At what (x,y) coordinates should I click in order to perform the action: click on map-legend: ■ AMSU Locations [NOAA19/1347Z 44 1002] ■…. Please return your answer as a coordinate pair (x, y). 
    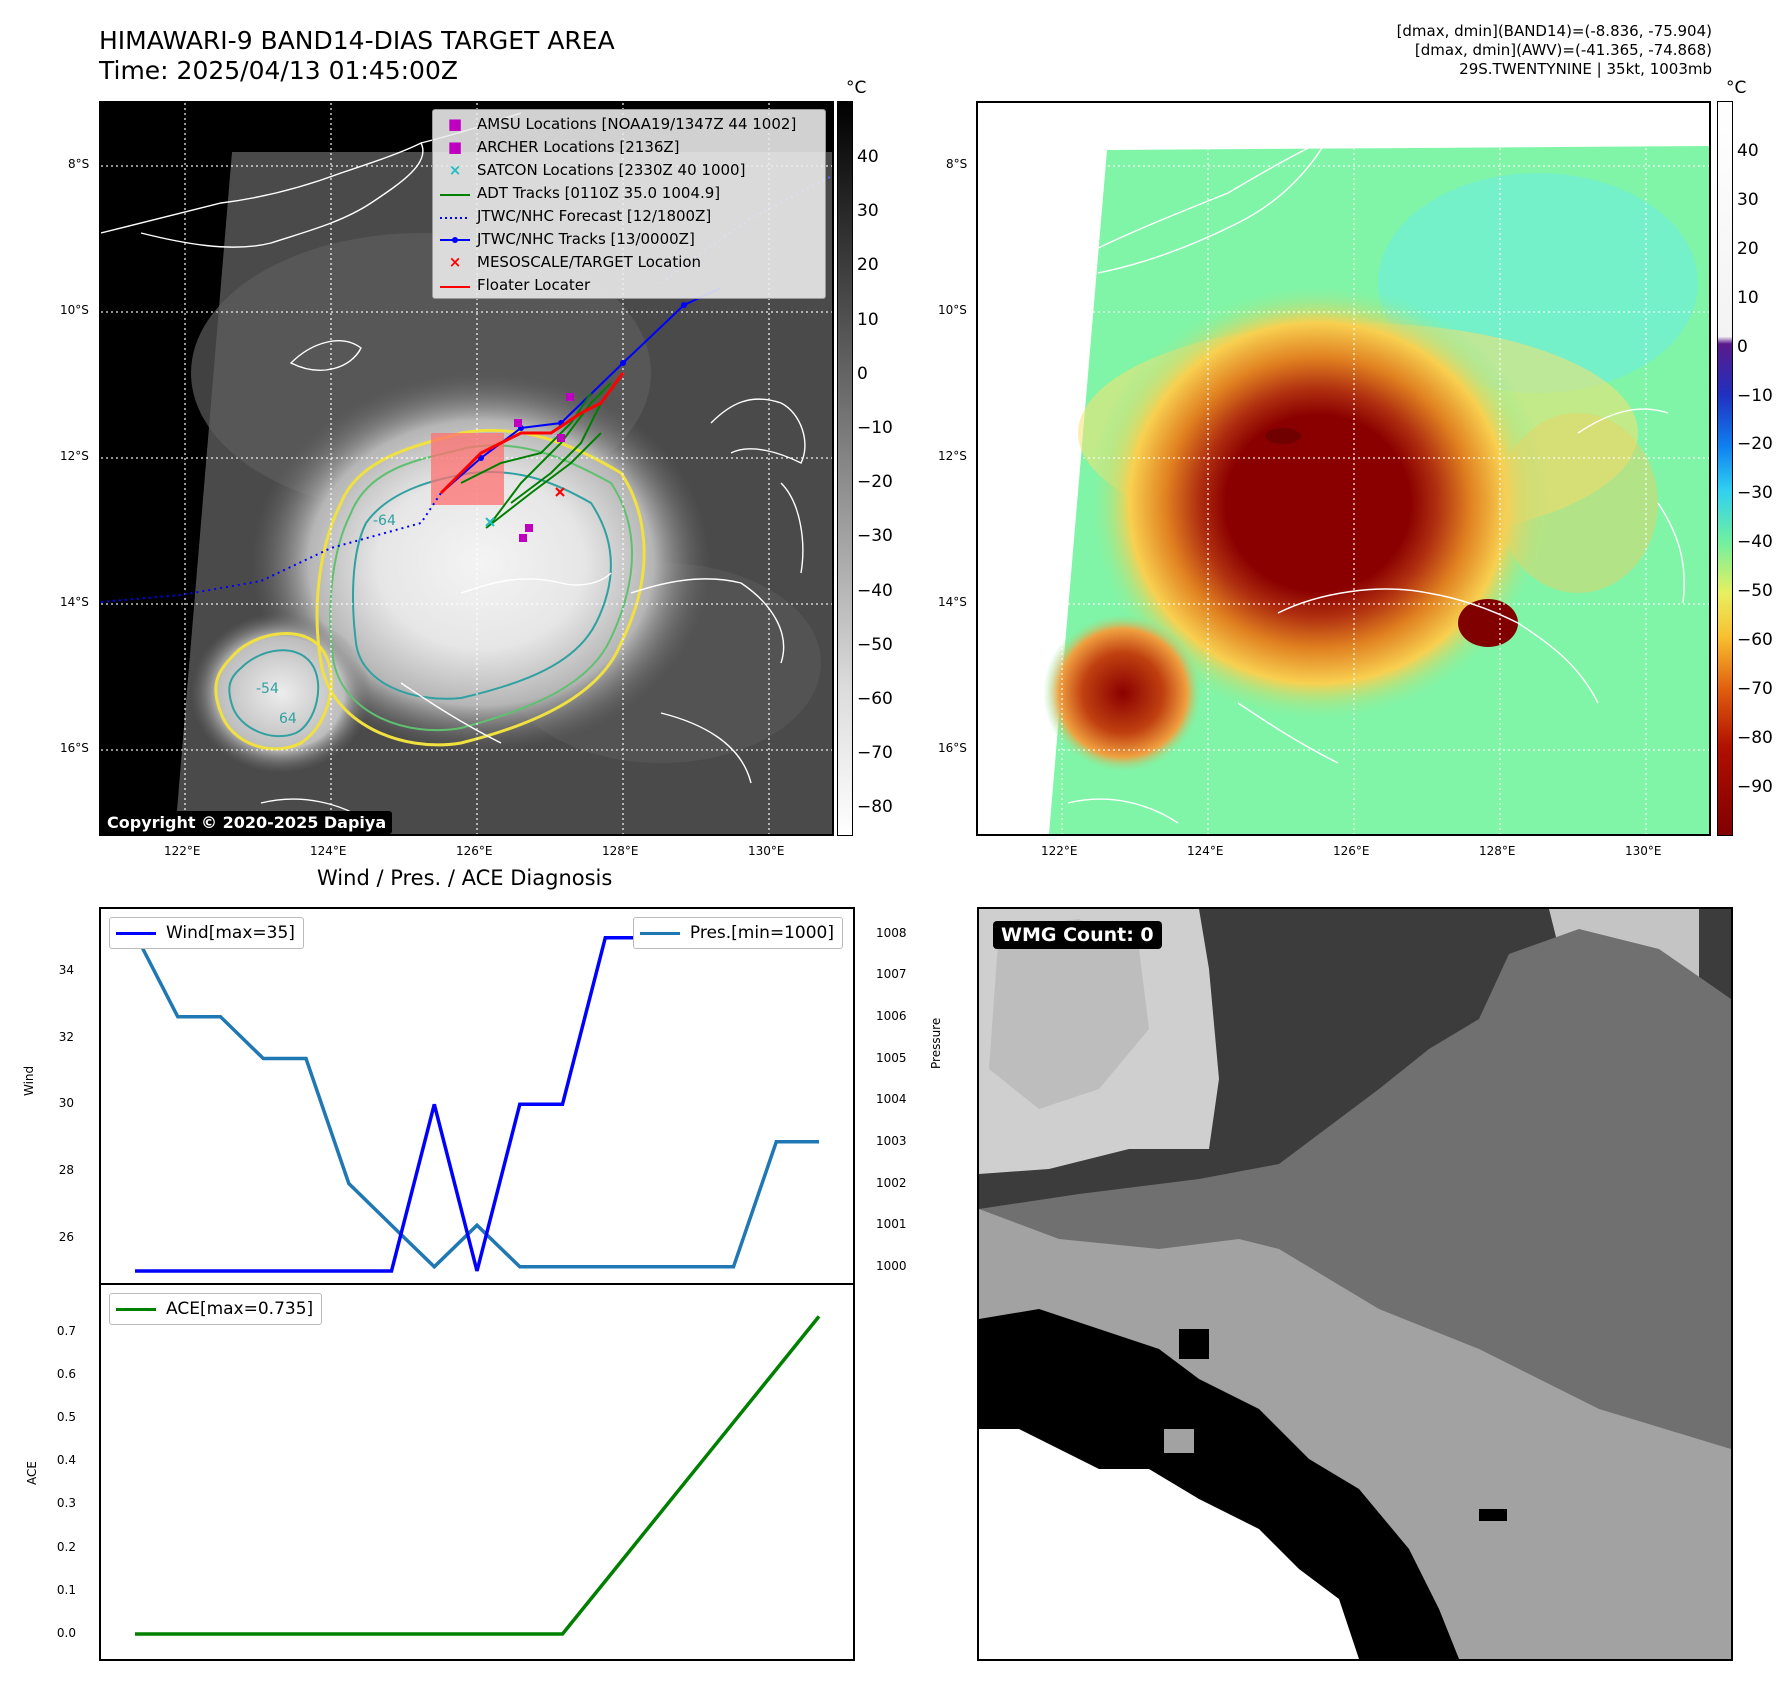
    Looking at the image, I should click on (629, 204).